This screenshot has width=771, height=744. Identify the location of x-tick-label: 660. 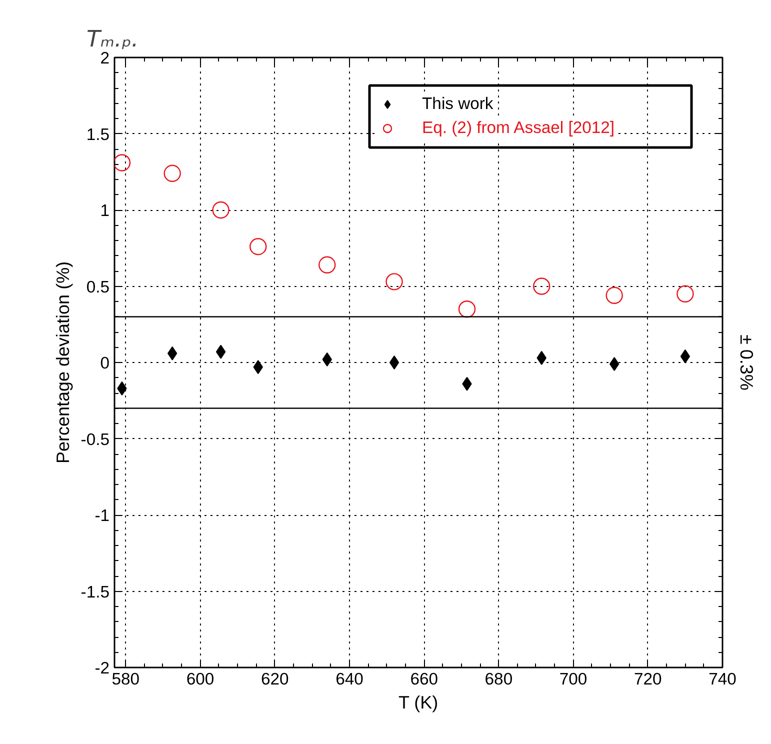
(424, 679).